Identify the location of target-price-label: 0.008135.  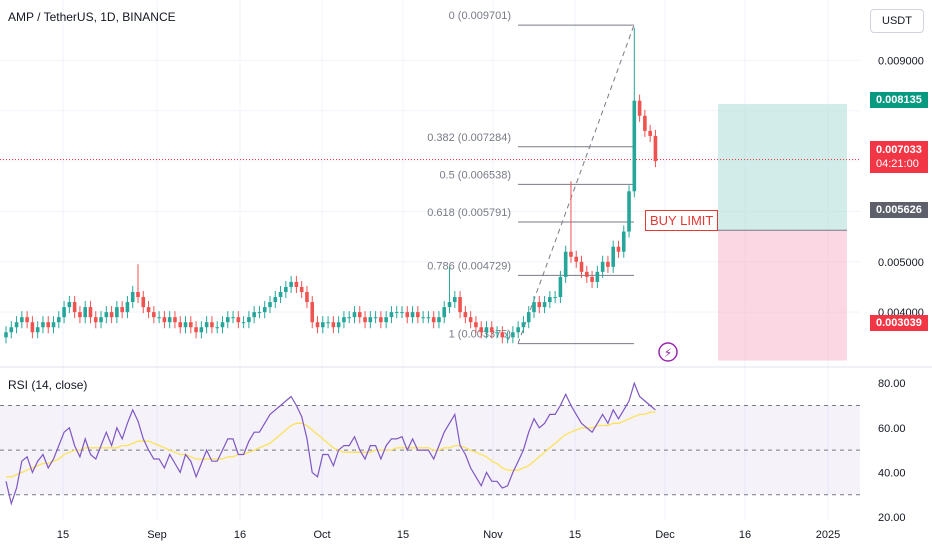
(899, 100).